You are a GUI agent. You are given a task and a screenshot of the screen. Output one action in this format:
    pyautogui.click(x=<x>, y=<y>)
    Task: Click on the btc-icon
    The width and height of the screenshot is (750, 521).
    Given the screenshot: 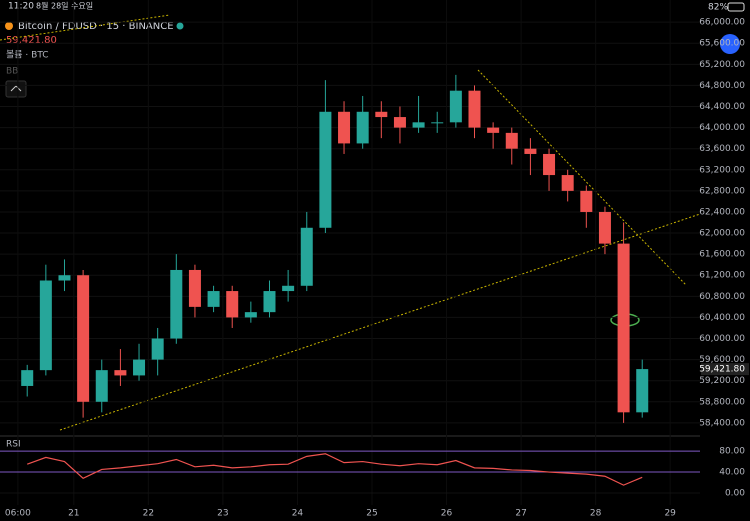 What is the action you would take?
    pyautogui.click(x=9, y=26)
    